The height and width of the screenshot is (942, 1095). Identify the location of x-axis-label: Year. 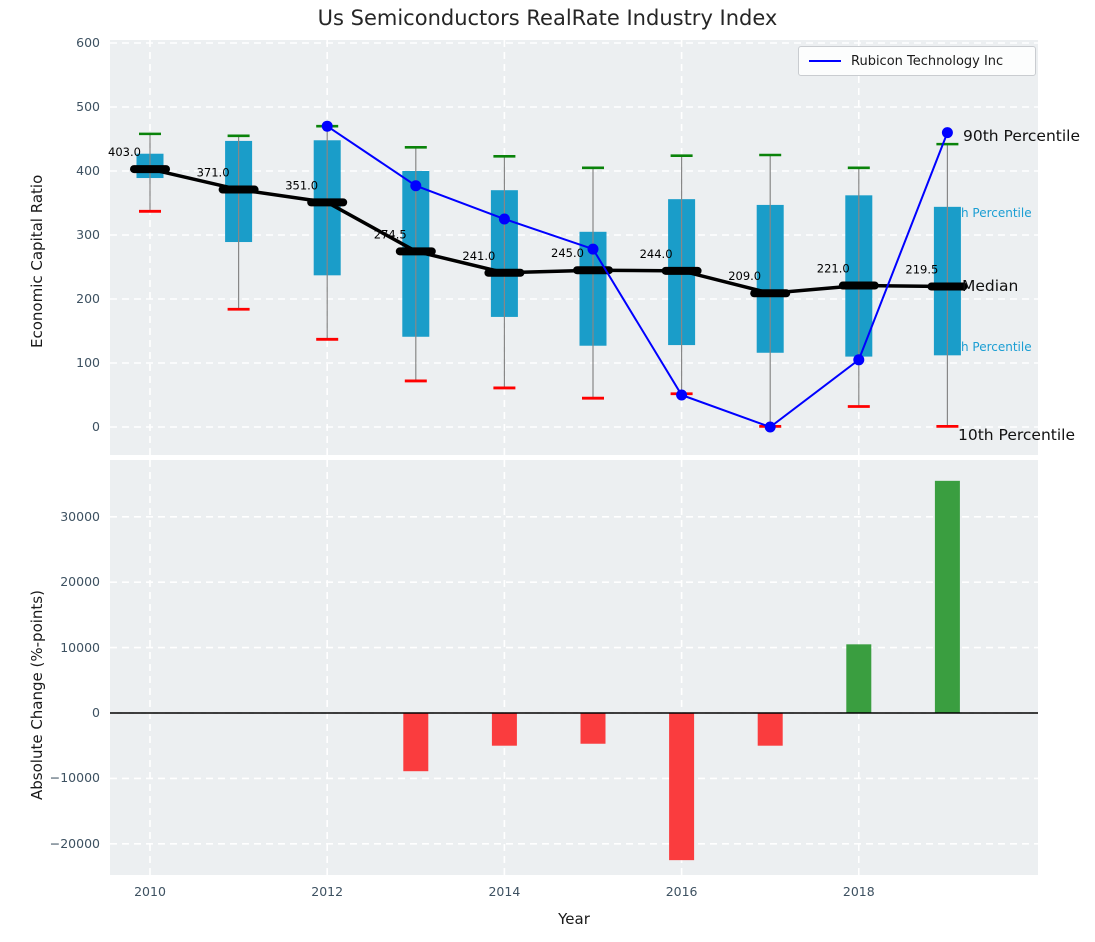
(574, 919).